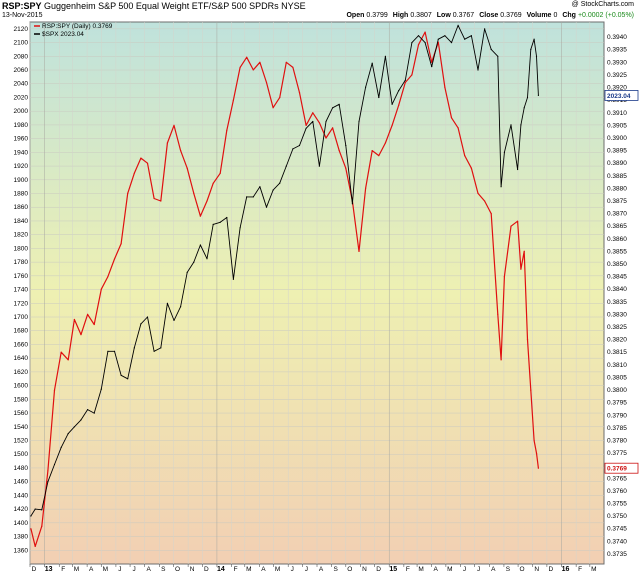  Describe the element at coordinates (580, 569) in the screenshot. I see `x-tick-label: F` at that location.